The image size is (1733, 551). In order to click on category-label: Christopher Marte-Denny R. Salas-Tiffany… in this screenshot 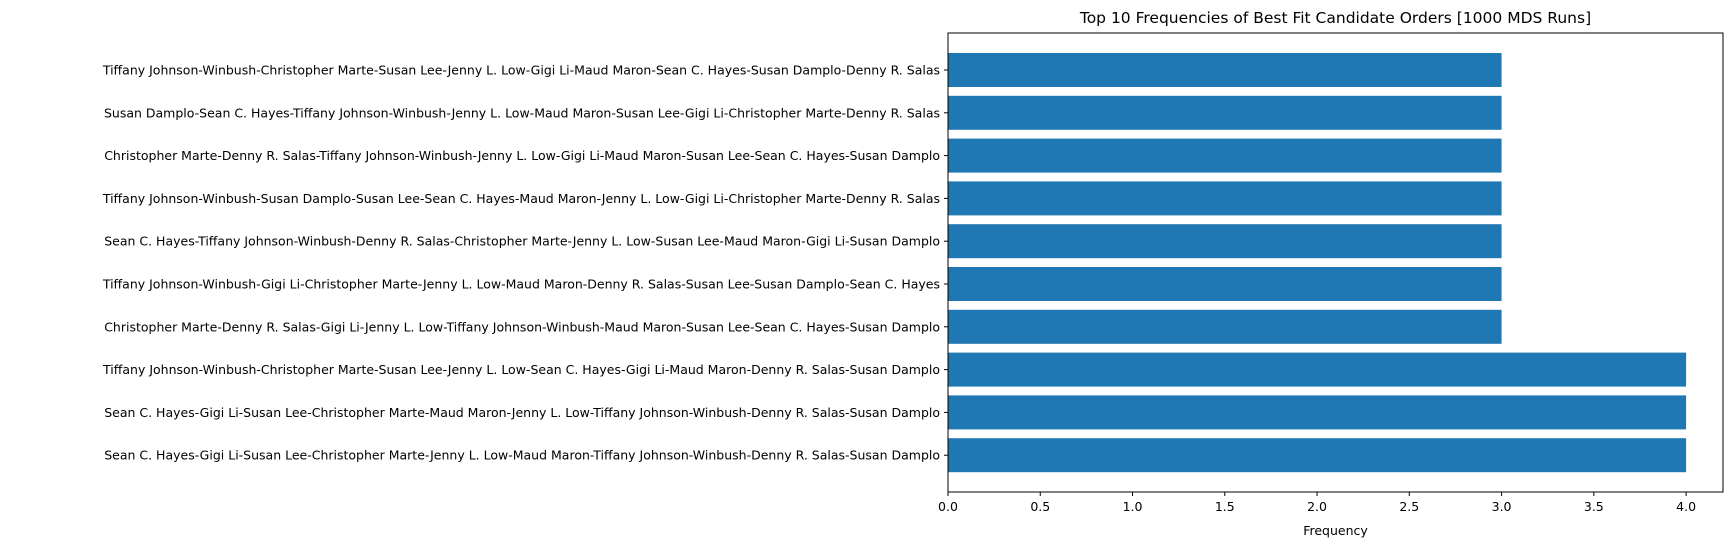, I will do `click(522, 155)`.